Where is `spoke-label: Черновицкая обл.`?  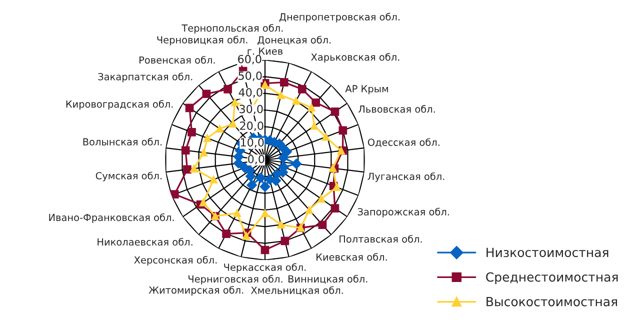 spoke-label: Черновицкая обл. is located at coordinates (202, 41).